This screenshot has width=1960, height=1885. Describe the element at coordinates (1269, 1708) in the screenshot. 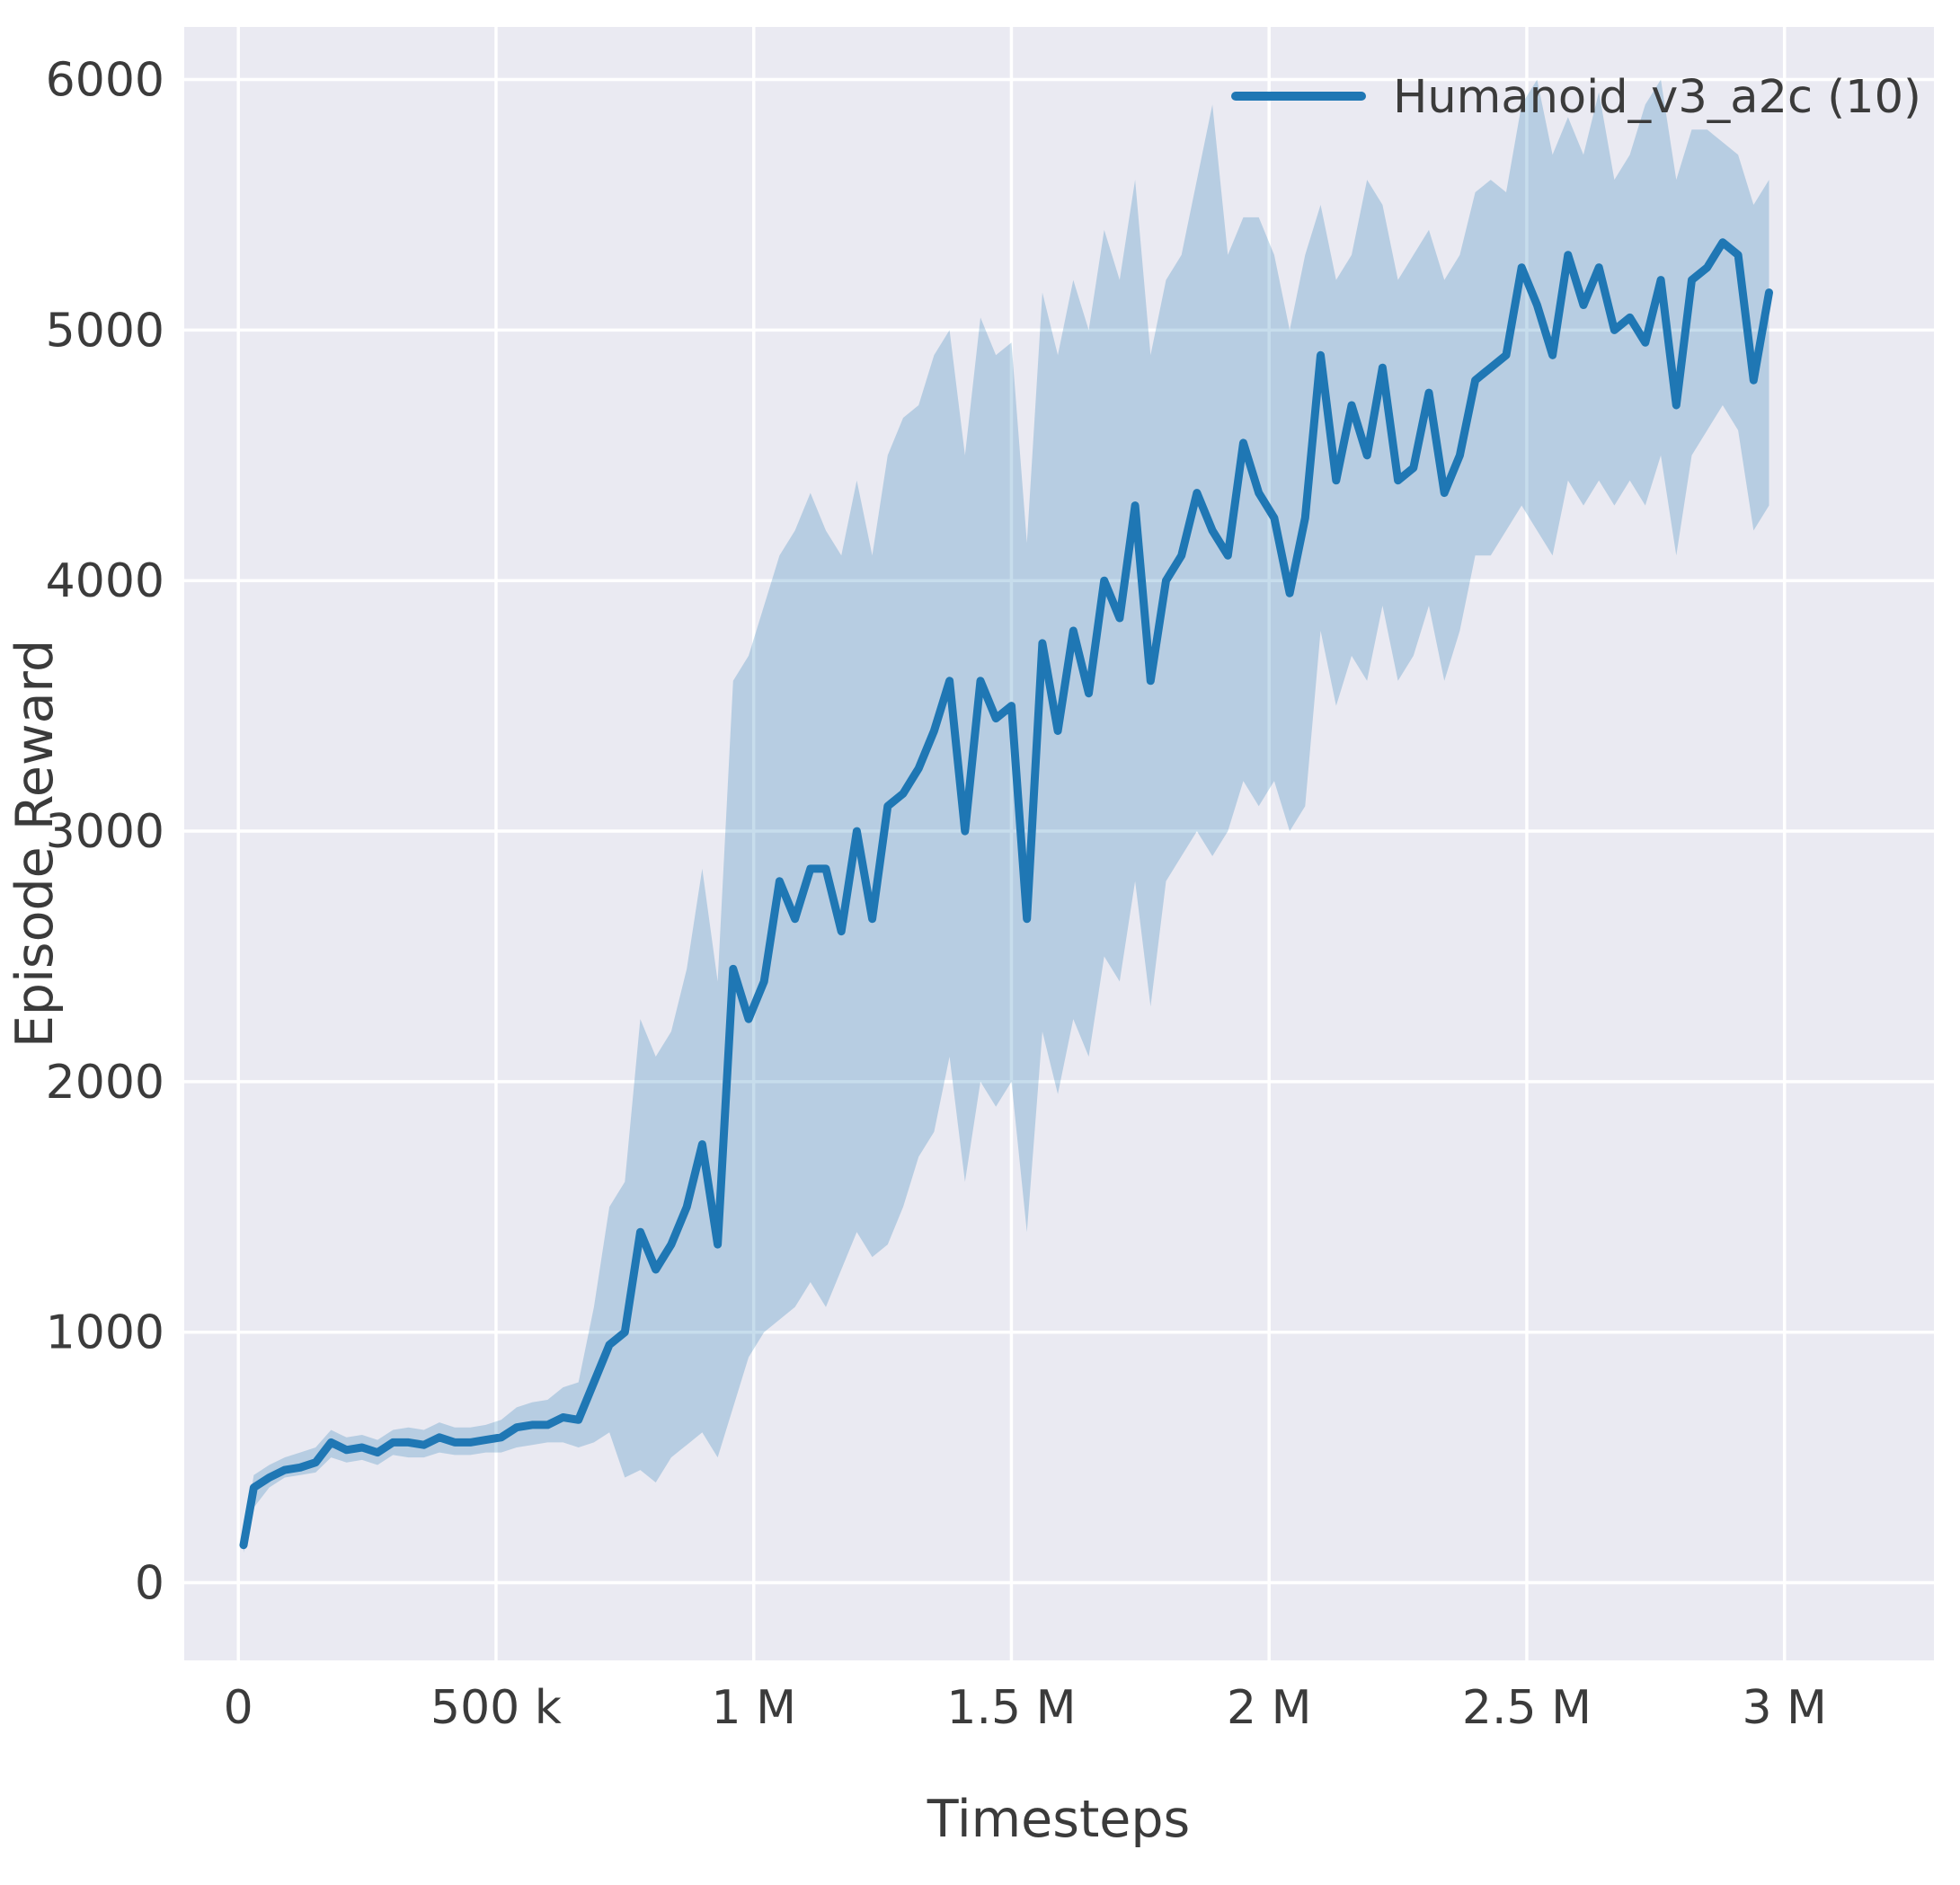

I see `x-tick-label: 2 M` at that location.